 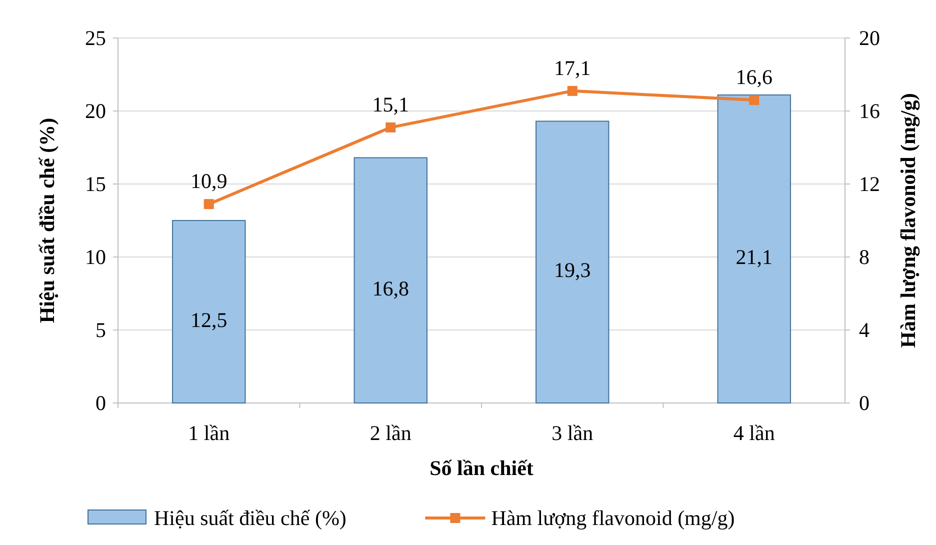 I want to click on data-label: 16,8, so click(x=390, y=288).